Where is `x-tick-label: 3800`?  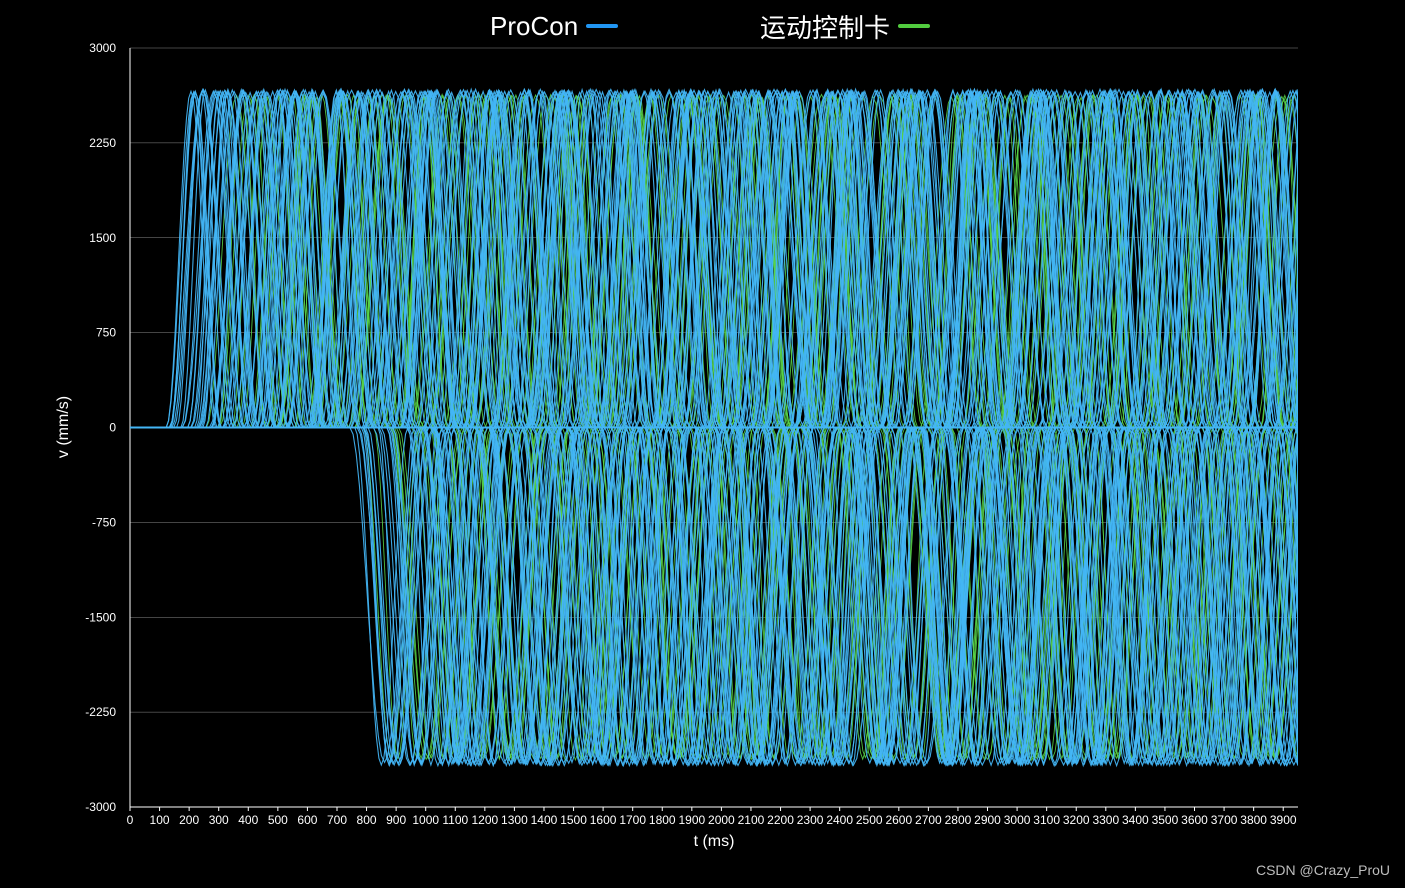
x-tick-label: 3800 is located at coordinates (1253, 820).